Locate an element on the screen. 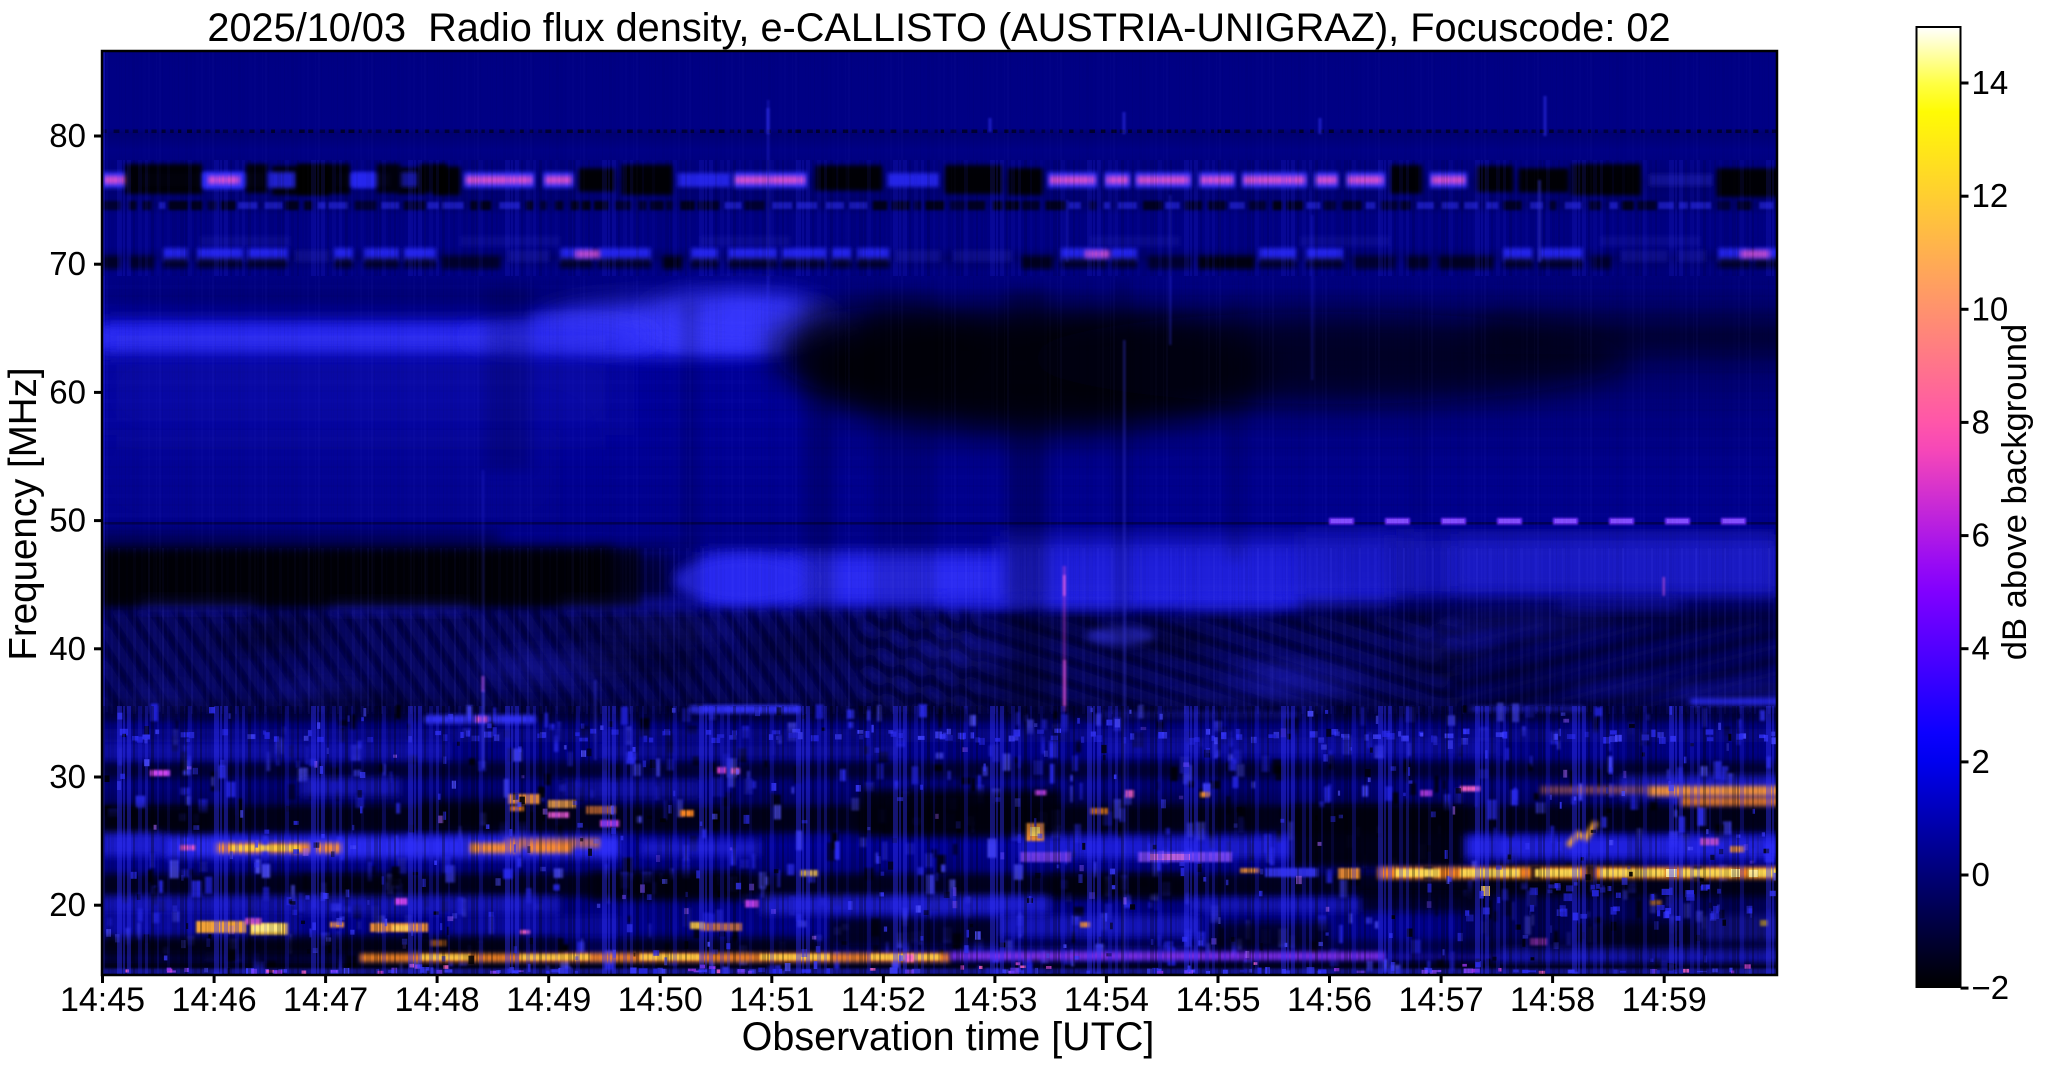  svg-text: 6 is located at coordinates (1981, 535).